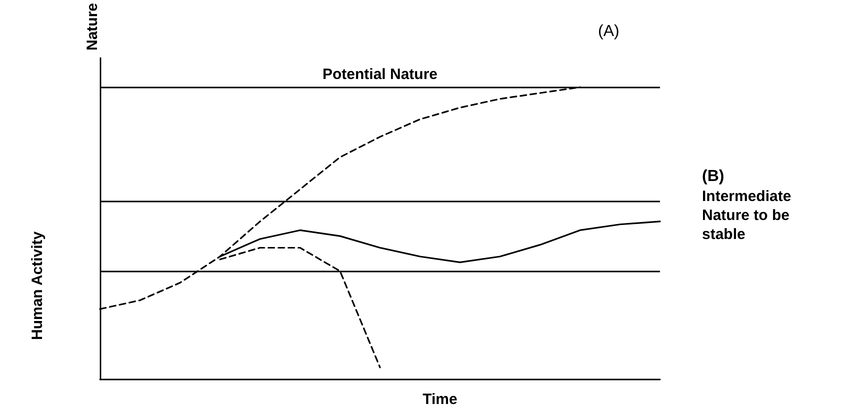 The width and height of the screenshot is (847, 412). I want to click on text: Human Activity, so click(37, 285).